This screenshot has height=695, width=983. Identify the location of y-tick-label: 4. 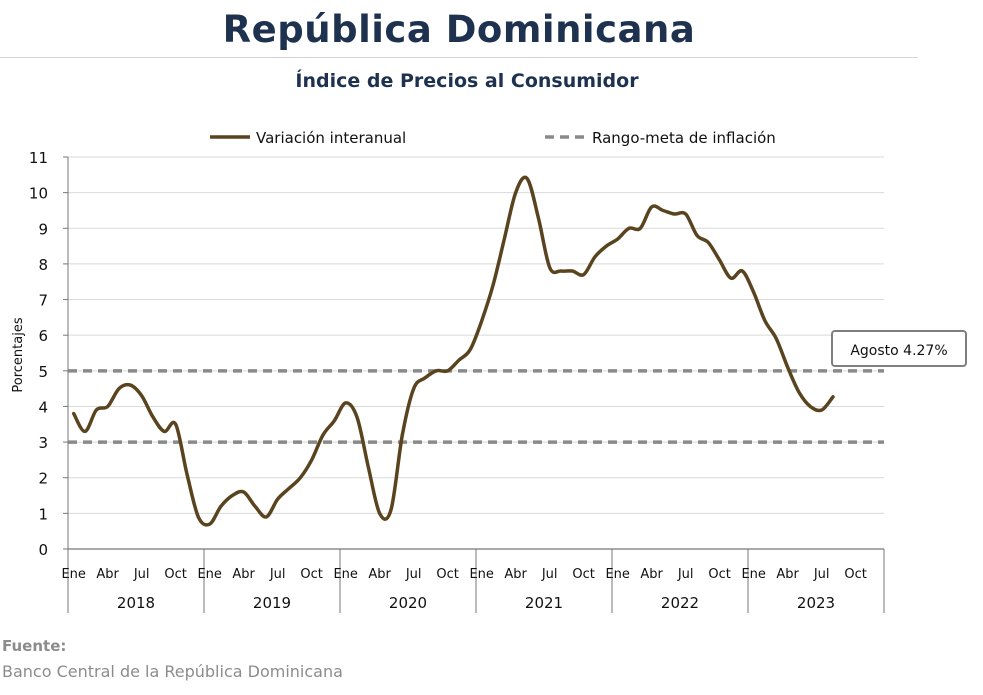
(43, 407).